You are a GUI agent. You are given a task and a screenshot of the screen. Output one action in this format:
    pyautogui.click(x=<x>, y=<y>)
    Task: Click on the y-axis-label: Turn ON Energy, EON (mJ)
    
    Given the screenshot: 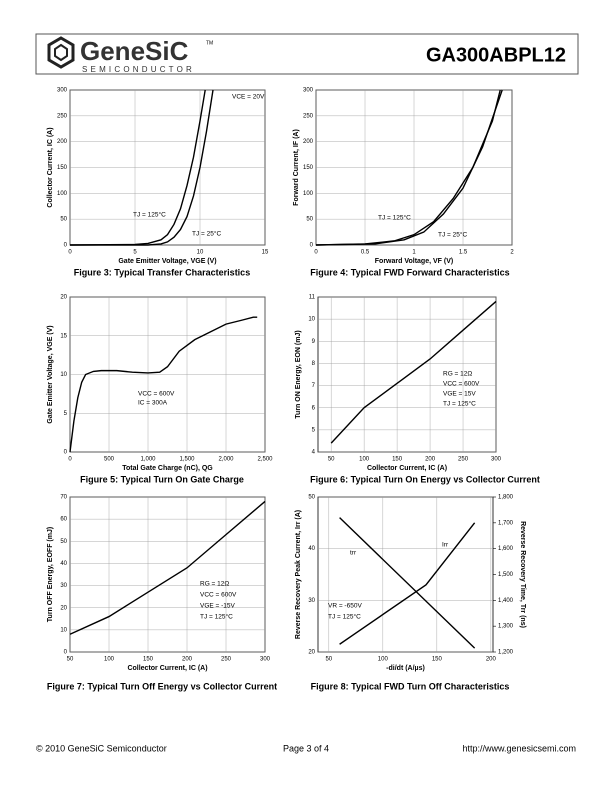 What is the action you would take?
    pyautogui.click(x=298, y=374)
    